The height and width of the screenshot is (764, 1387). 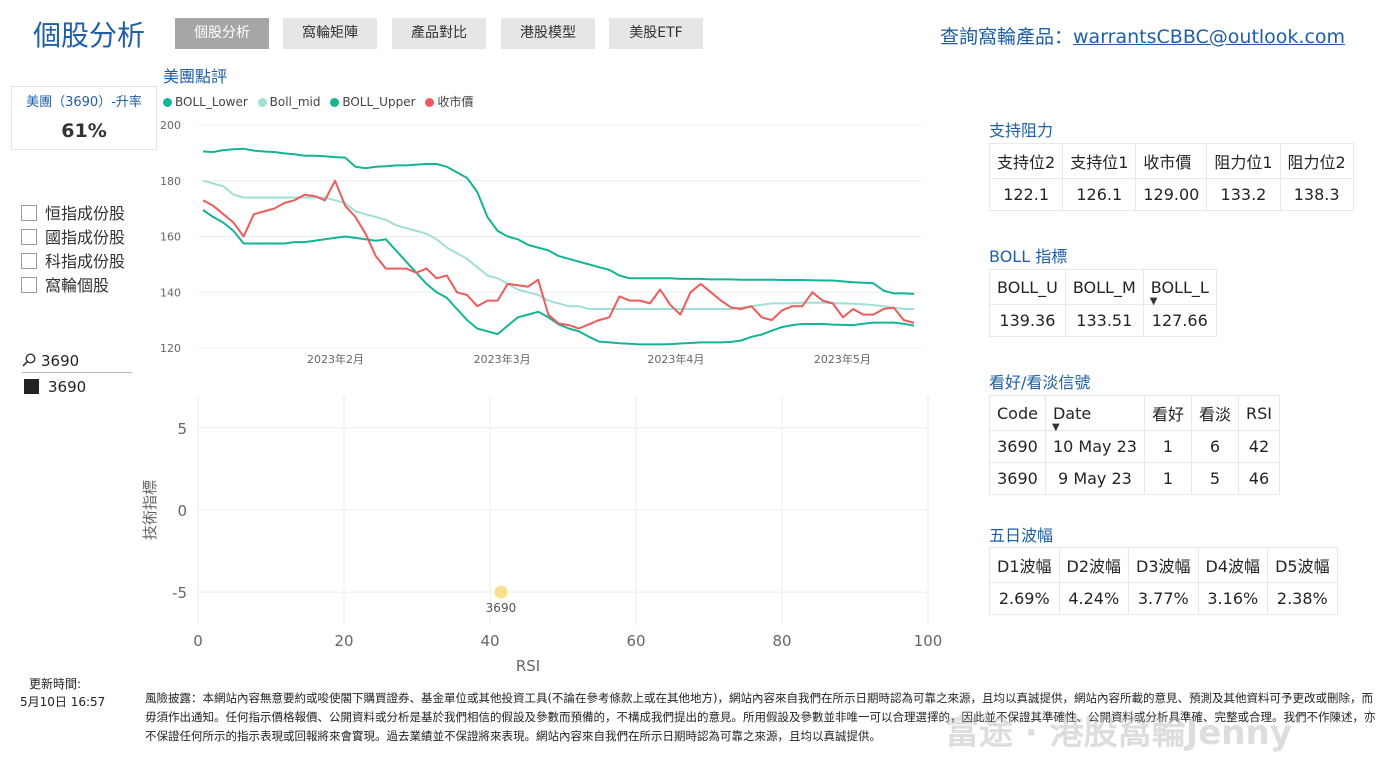 I want to click on column-header: D1波幅, so click(x=1024, y=565).